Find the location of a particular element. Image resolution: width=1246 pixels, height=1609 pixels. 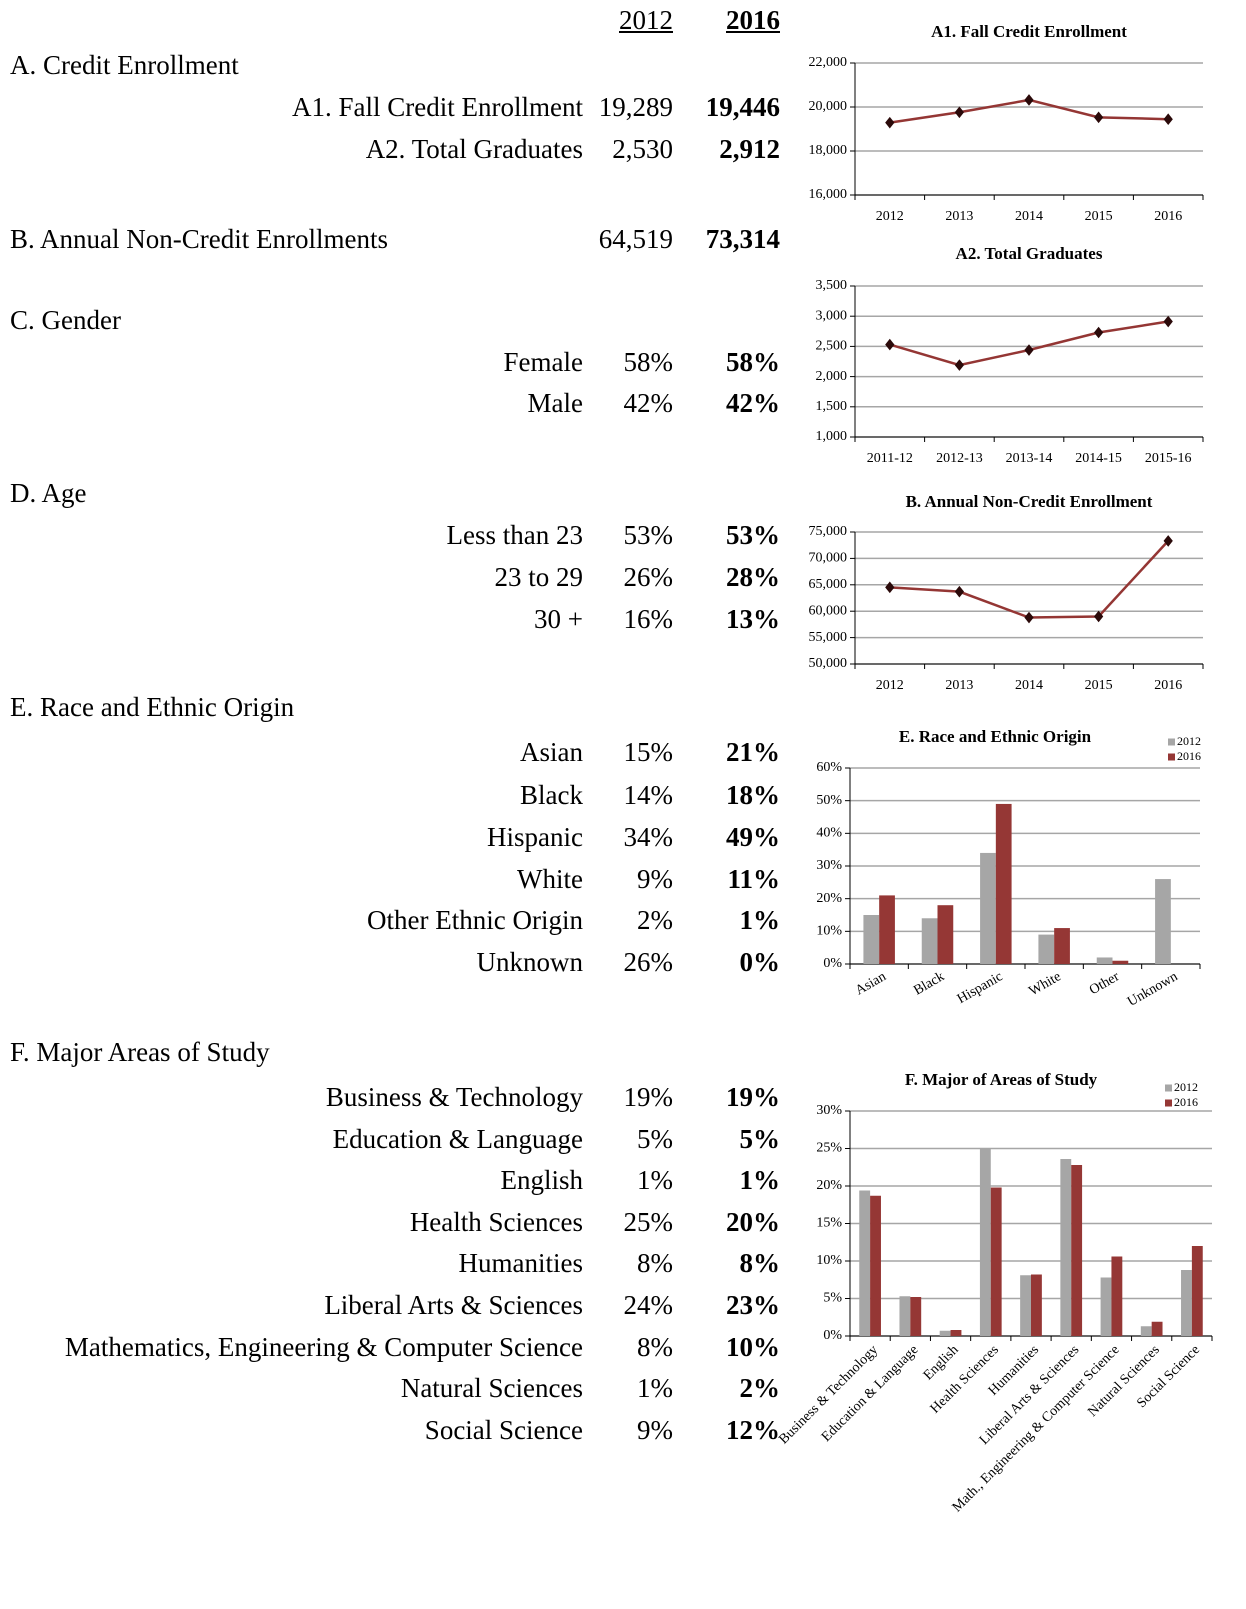

section-title: D. Age is located at coordinates (48, 493).